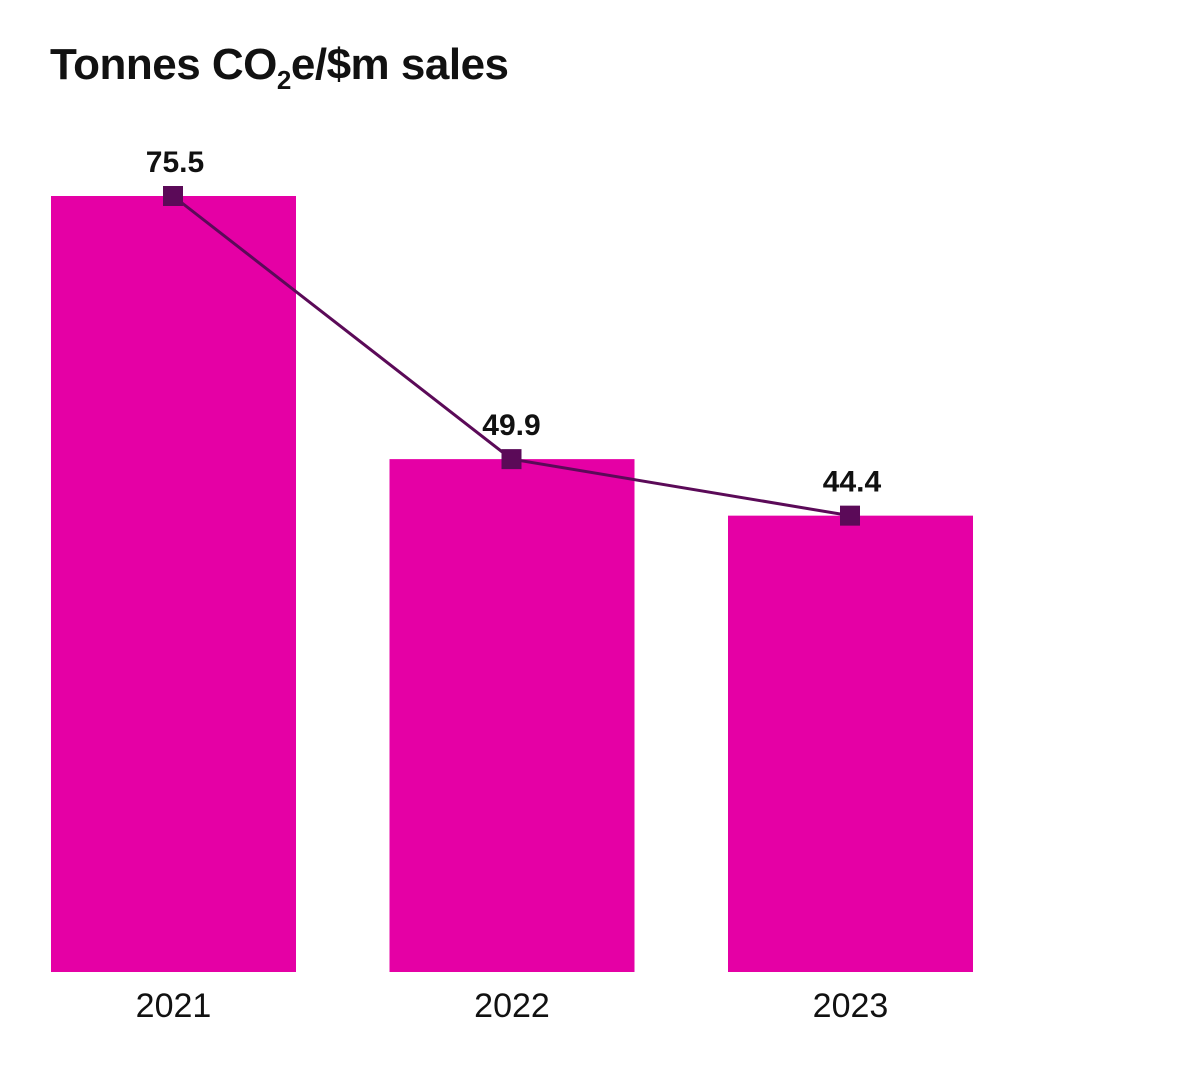 The width and height of the screenshot is (1200, 1066). I want to click on bar-2023, so click(850, 743).